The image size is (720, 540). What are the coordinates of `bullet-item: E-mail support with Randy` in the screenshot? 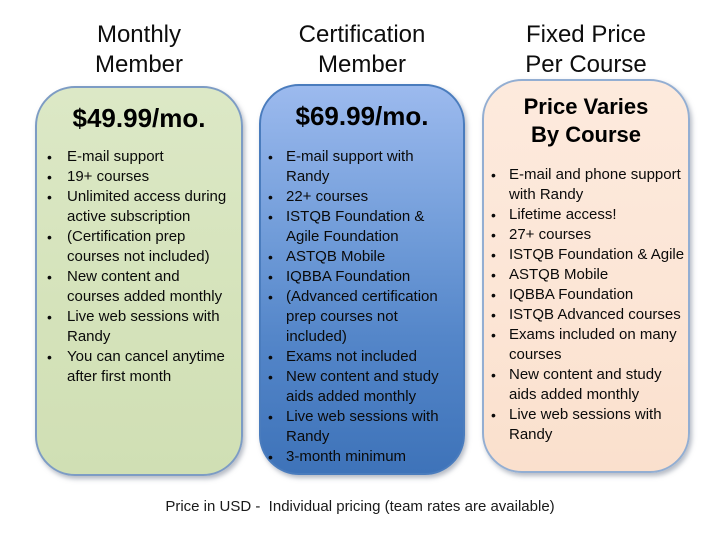 It's located at (362, 167).